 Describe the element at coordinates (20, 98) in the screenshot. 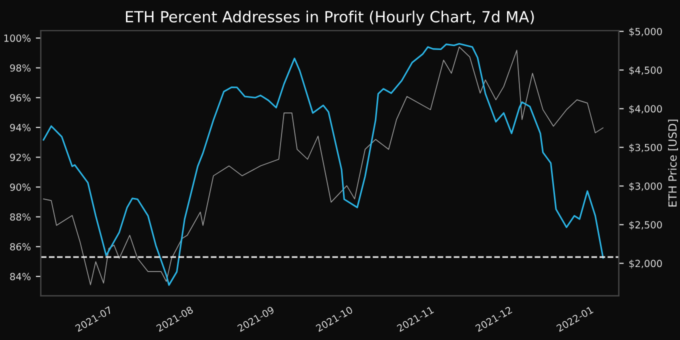

I see `y-tick-label: 96%` at that location.